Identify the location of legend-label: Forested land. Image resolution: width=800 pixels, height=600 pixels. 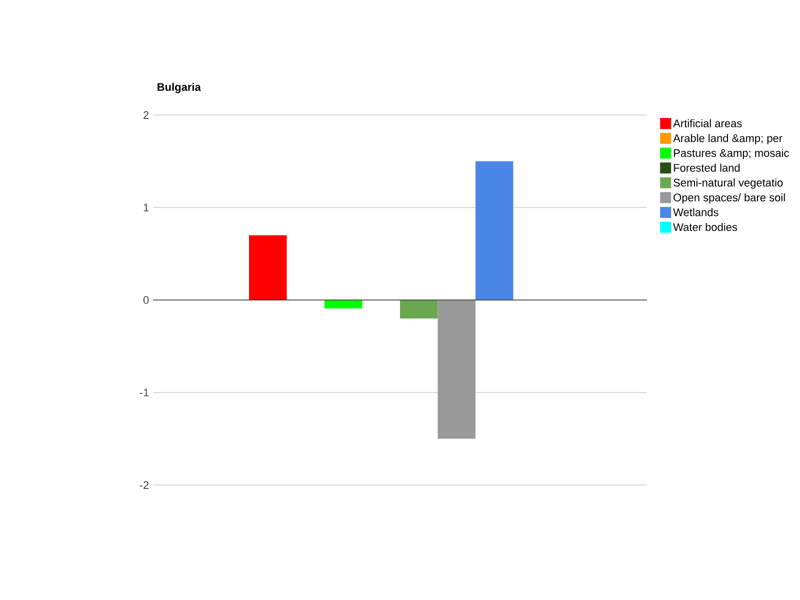
(707, 168).